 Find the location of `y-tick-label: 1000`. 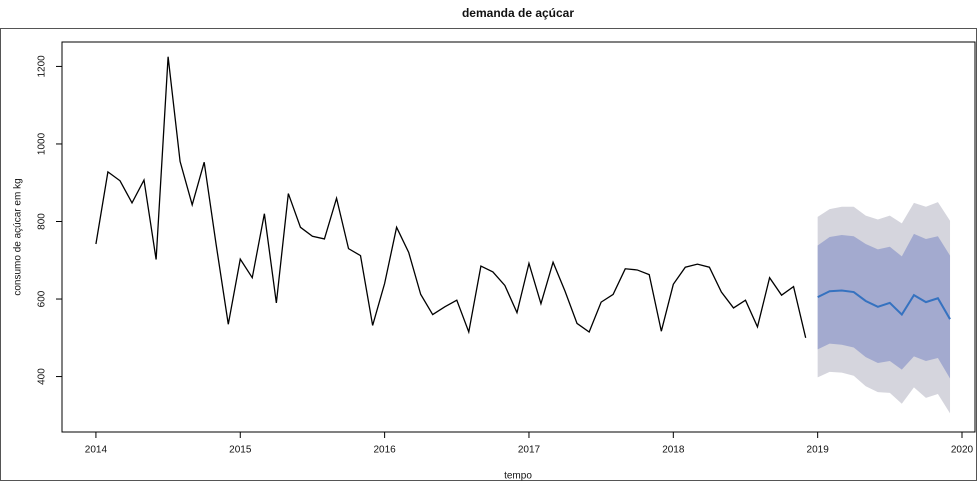

y-tick-label: 1000 is located at coordinates (42, 143).